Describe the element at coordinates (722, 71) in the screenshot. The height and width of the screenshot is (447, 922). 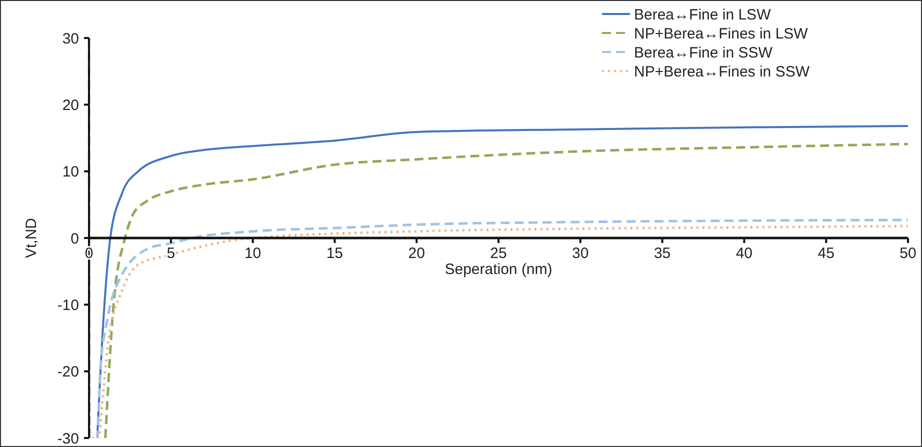
I see `legend-label: NP+Berea↔Fines in SSW` at that location.